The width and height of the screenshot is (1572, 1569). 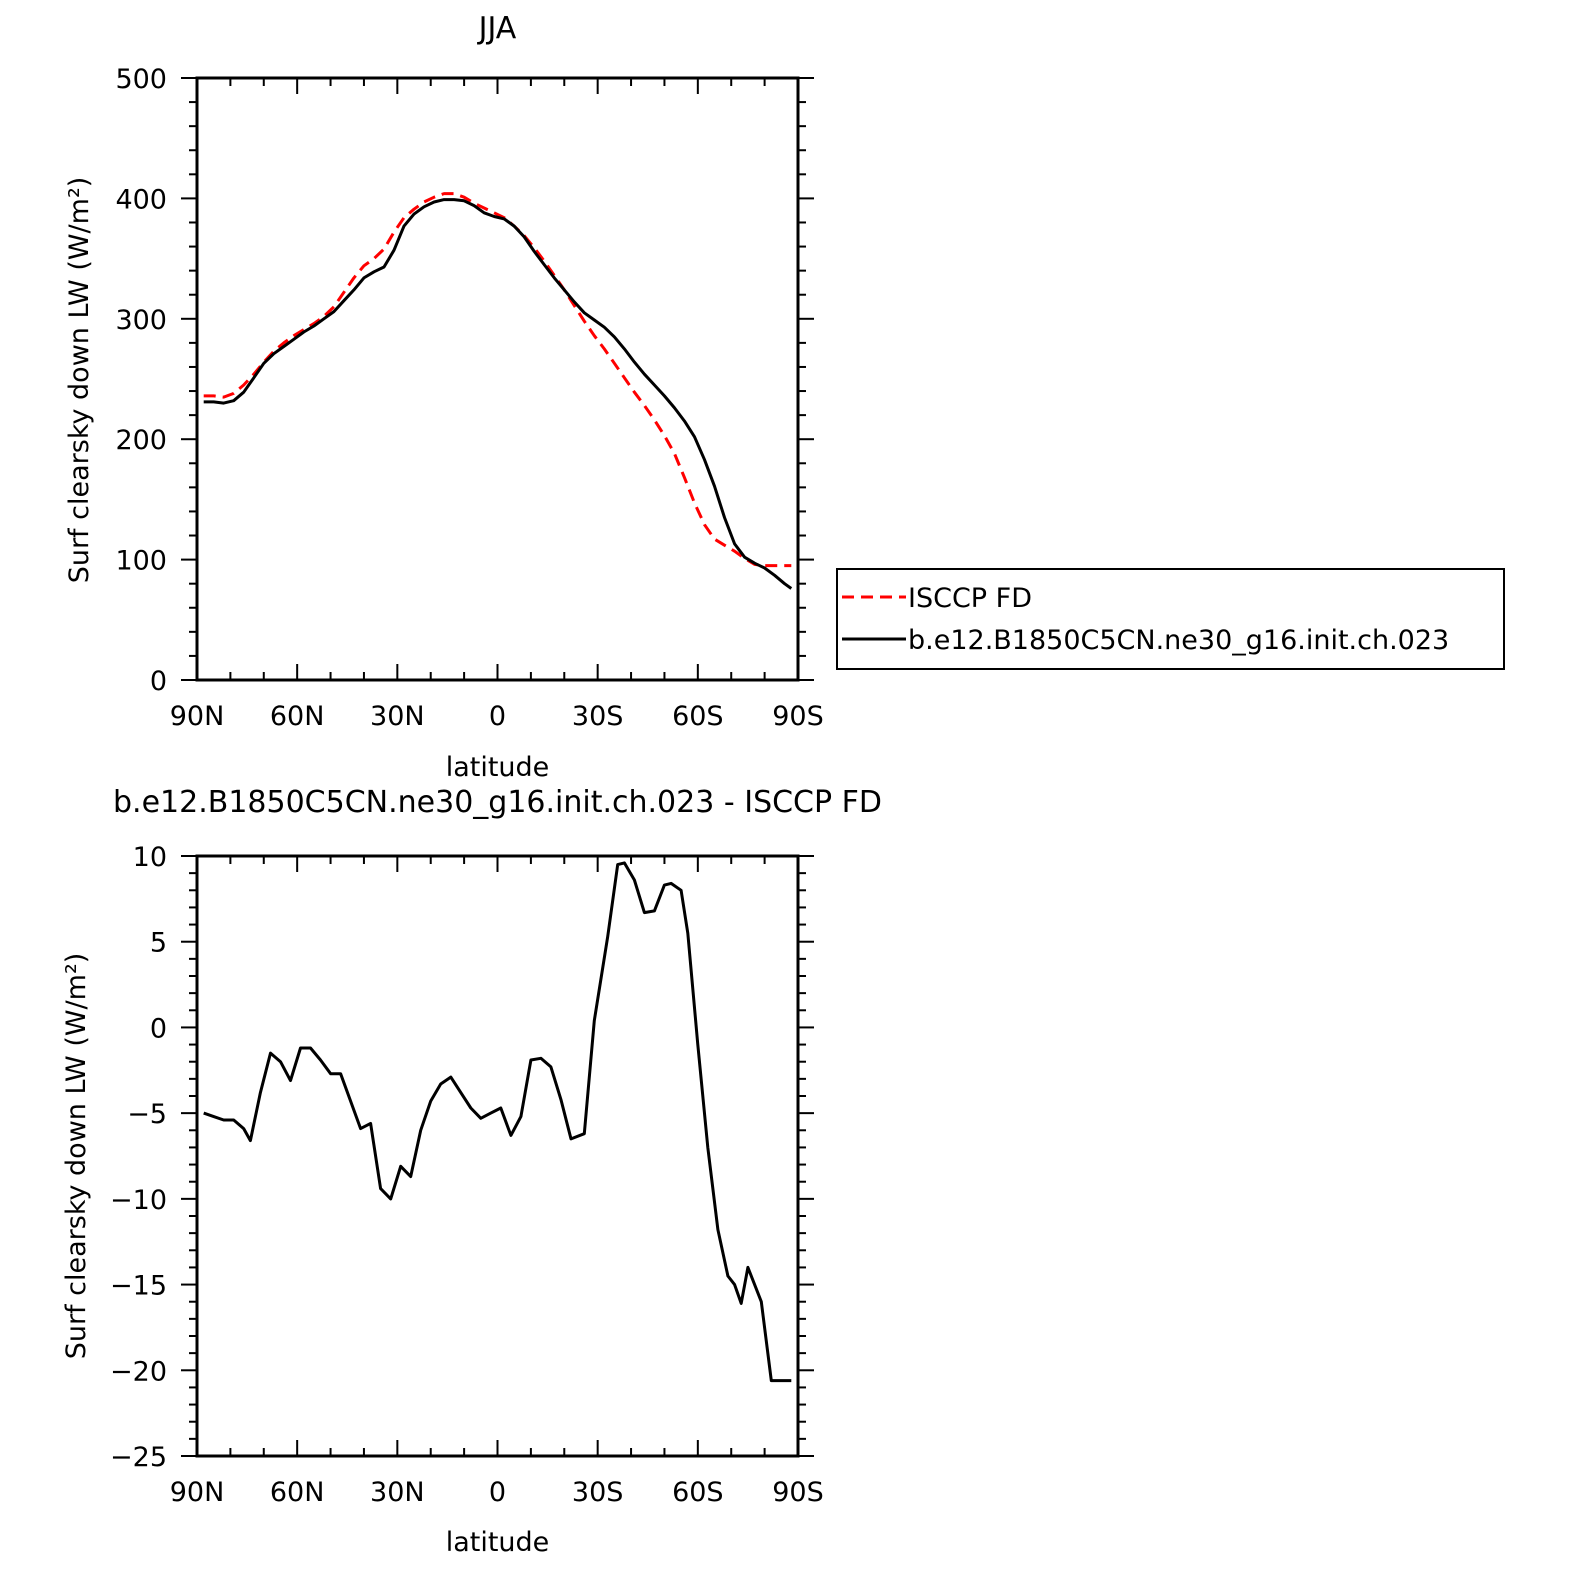 What do you see at coordinates (798, 1492) in the screenshot?
I see `bottom-x-tick-label: 90S` at bounding box center [798, 1492].